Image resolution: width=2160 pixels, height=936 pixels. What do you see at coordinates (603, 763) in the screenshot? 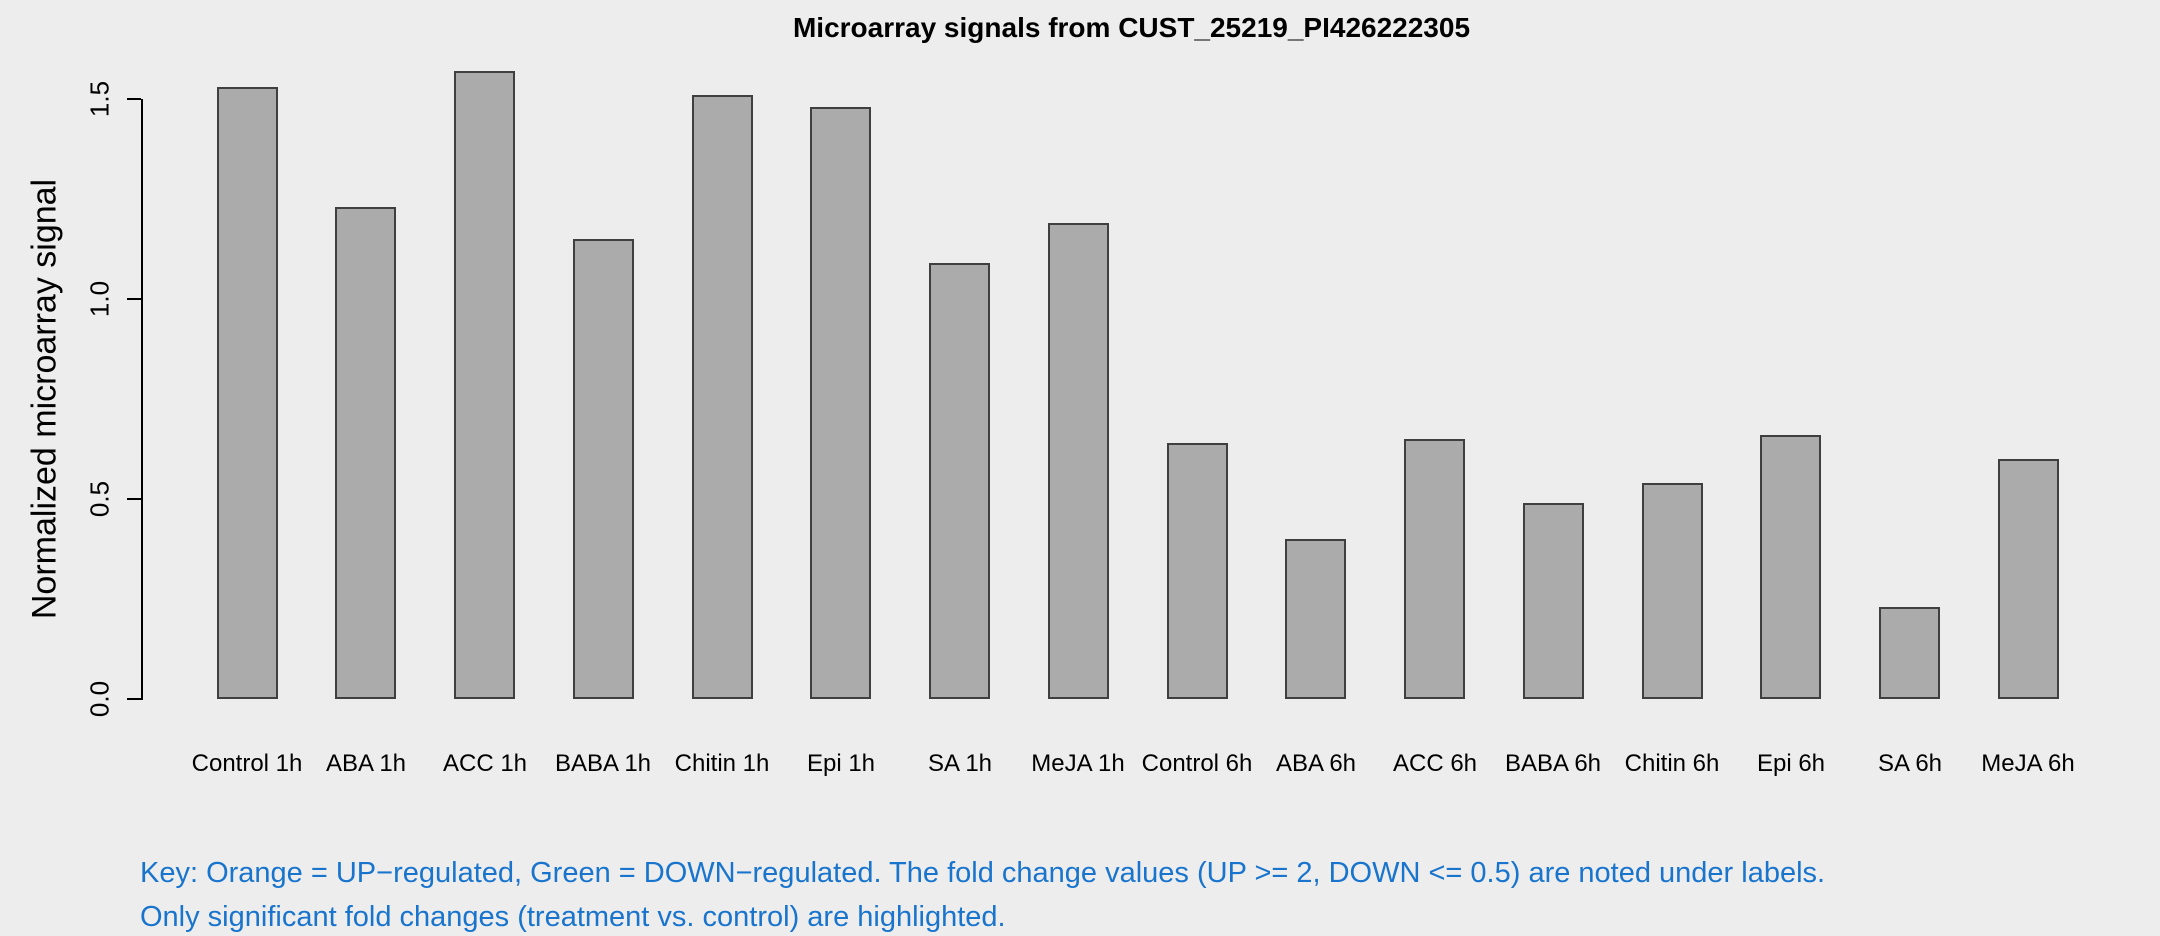
I see `x-tick-label: BABA 1h` at bounding box center [603, 763].